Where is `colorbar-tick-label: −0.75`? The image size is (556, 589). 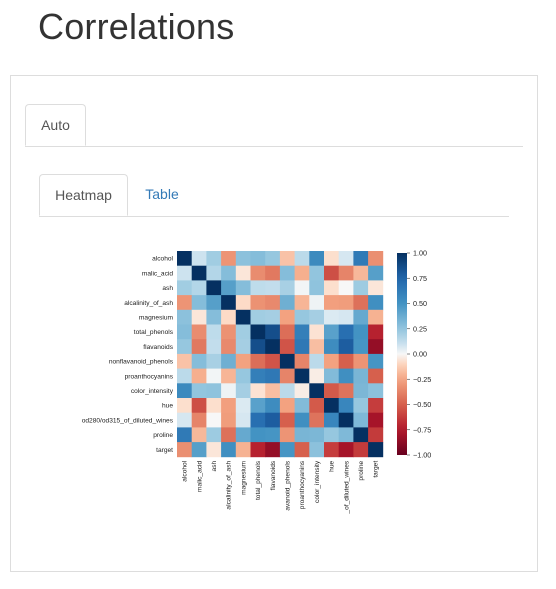
colorbar-tick-label: −0.75 is located at coordinates (422, 429).